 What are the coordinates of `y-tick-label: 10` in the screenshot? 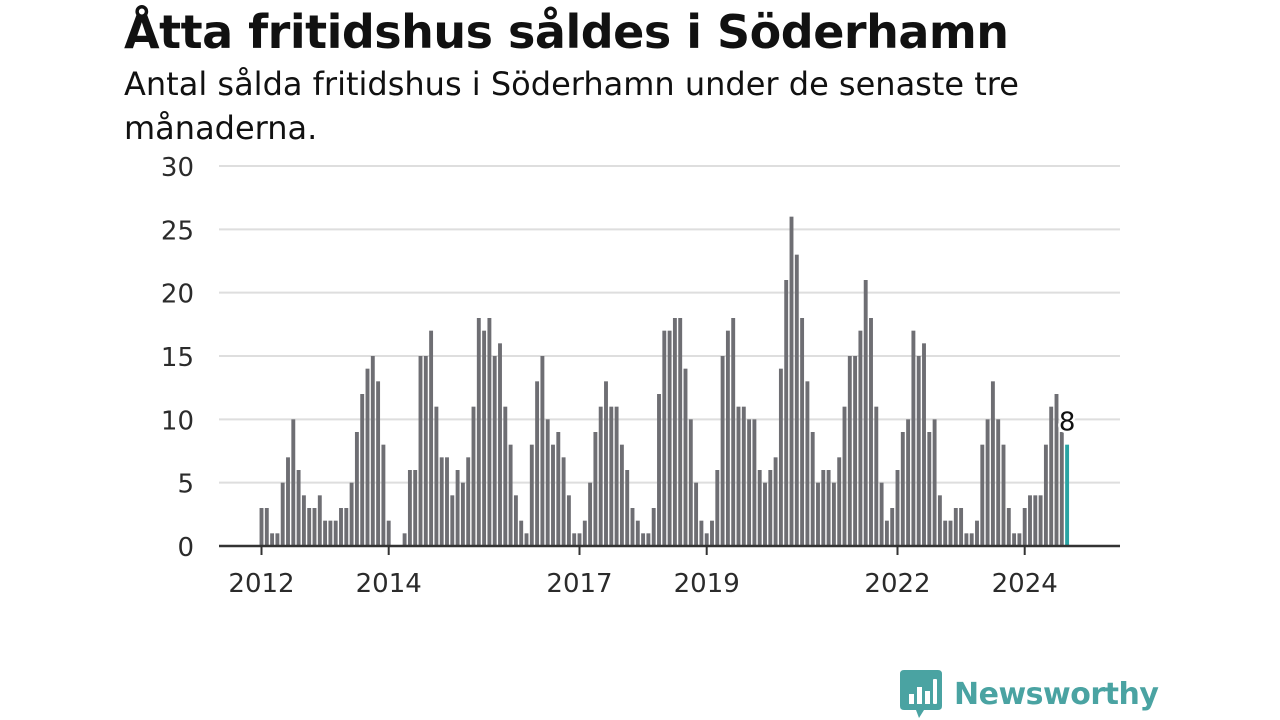 It's located at (177, 421).